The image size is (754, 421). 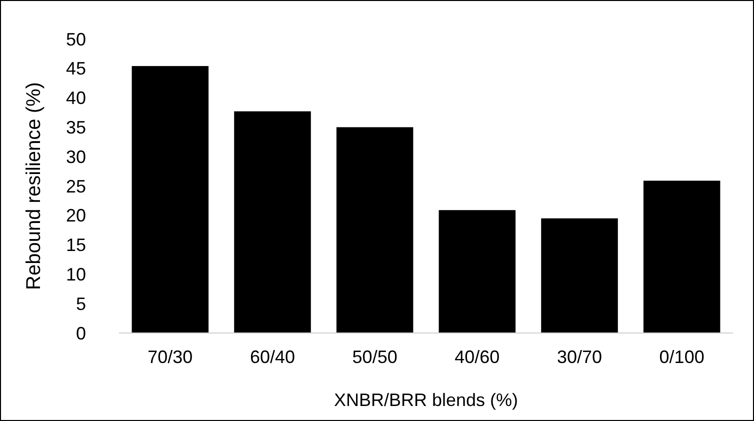 I want to click on y-axis-title: Rebound resilience (%), so click(x=34, y=186).